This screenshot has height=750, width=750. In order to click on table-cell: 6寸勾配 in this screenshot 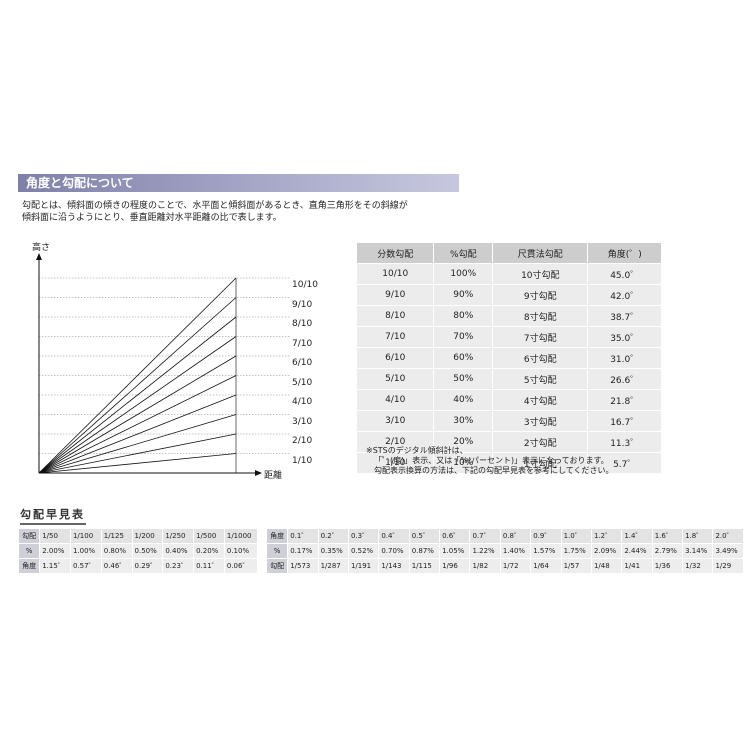, I will do `click(540, 358)`.